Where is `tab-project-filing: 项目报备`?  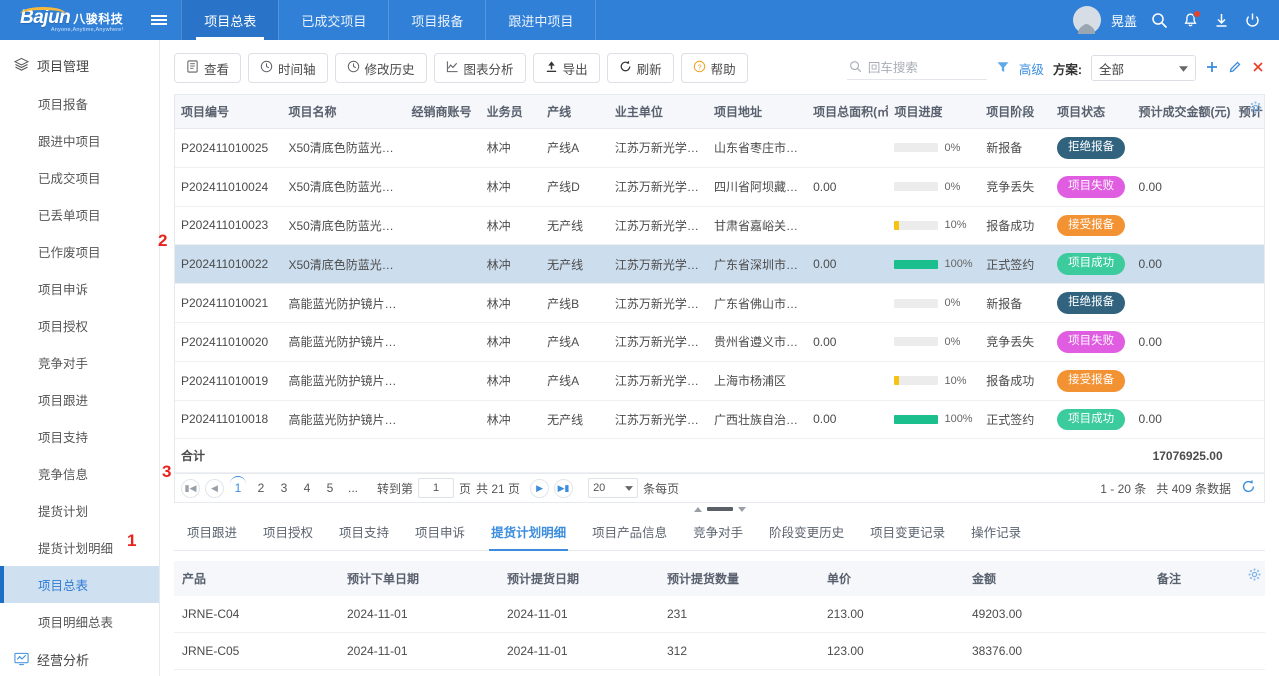 tab-project-filing: 项目报备 is located at coordinates (436, 20).